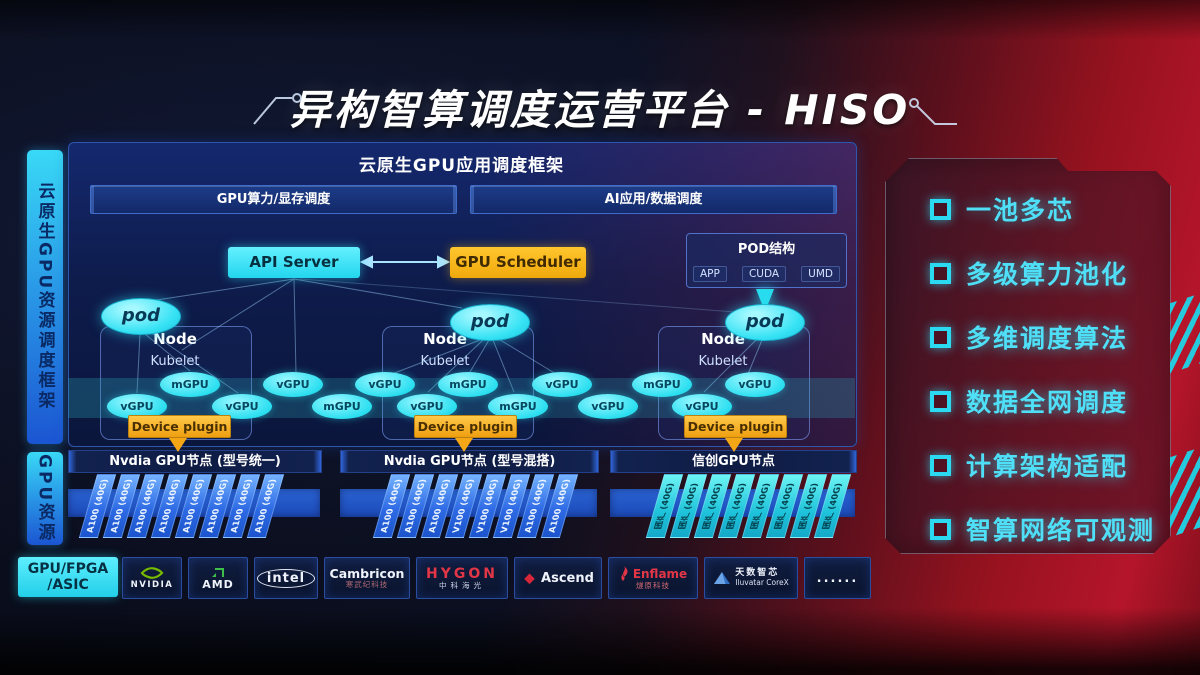 Image resolution: width=1200 pixels, height=675 pixels. What do you see at coordinates (445, 361) in the screenshot?
I see `kubelet-label-2: Kubelet` at bounding box center [445, 361].